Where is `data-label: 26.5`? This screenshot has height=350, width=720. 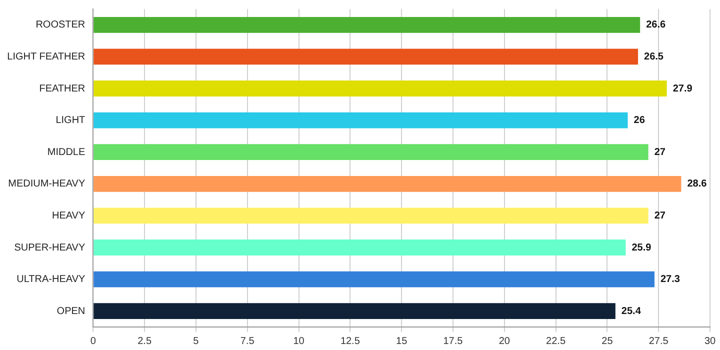 data-label: 26.5 is located at coordinates (654, 56).